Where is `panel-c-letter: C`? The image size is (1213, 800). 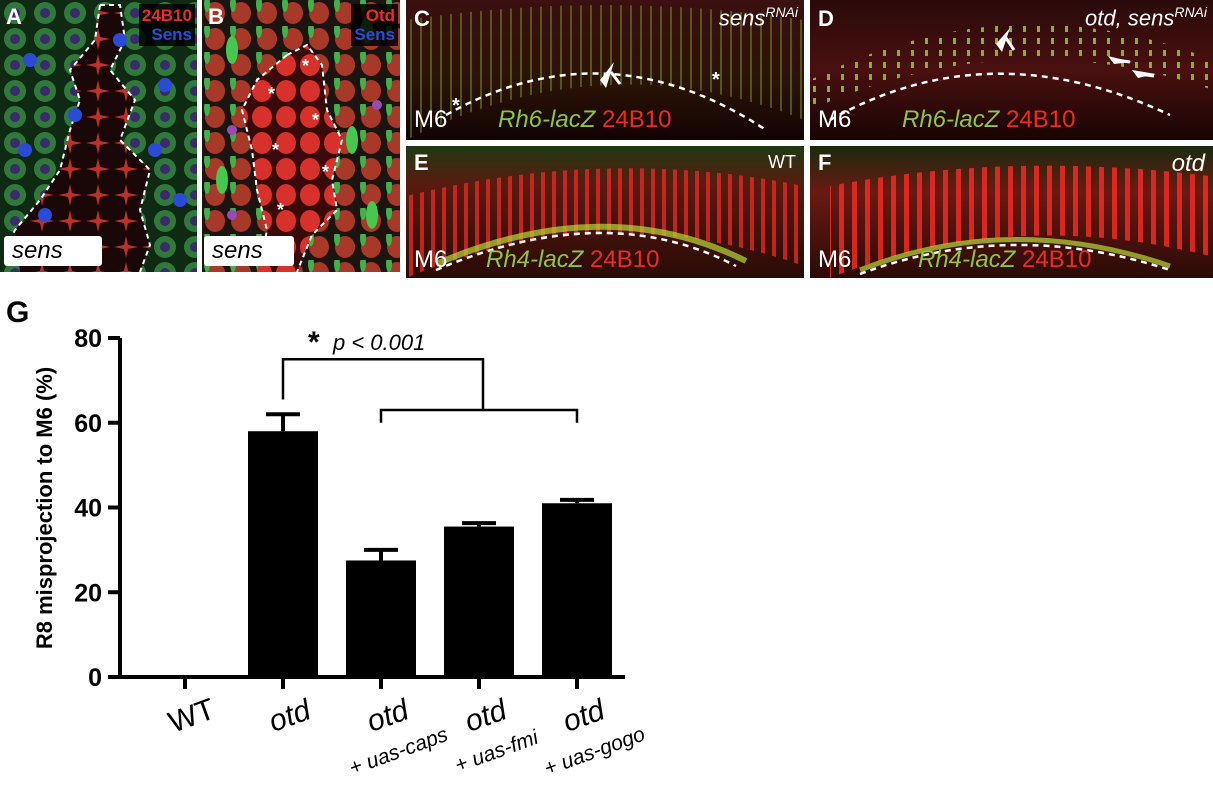 panel-c-letter: C is located at coordinates (422, 18).